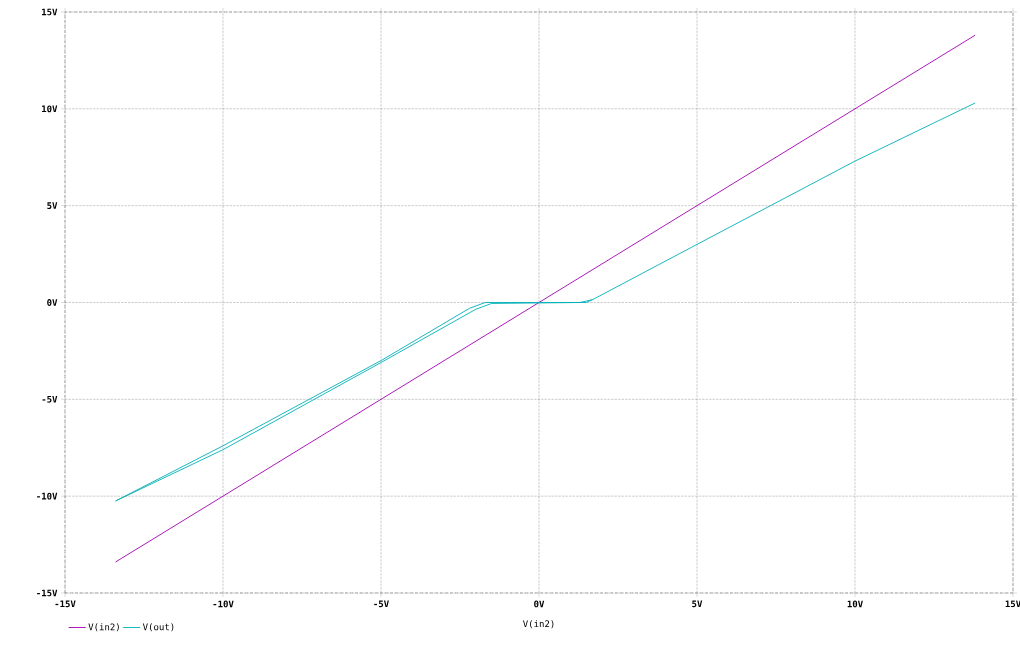  What do you see at coordinates (381, 604) in the screenshot?
I see `x-tick-label: -5V` at bounding box center [381, 604].